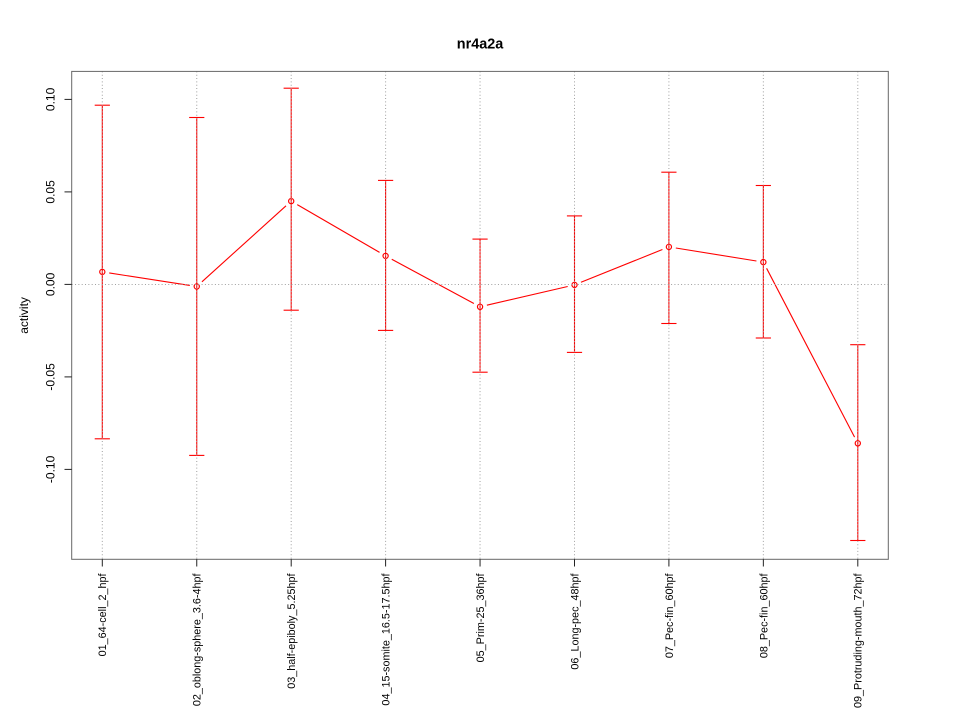 Image resolution: width=960 pixels, height=725 pixels. What do you see at coordinates (50, 192) in the screenshot?
I see `svg-text: 0.05` at bounding box center [50, 192].